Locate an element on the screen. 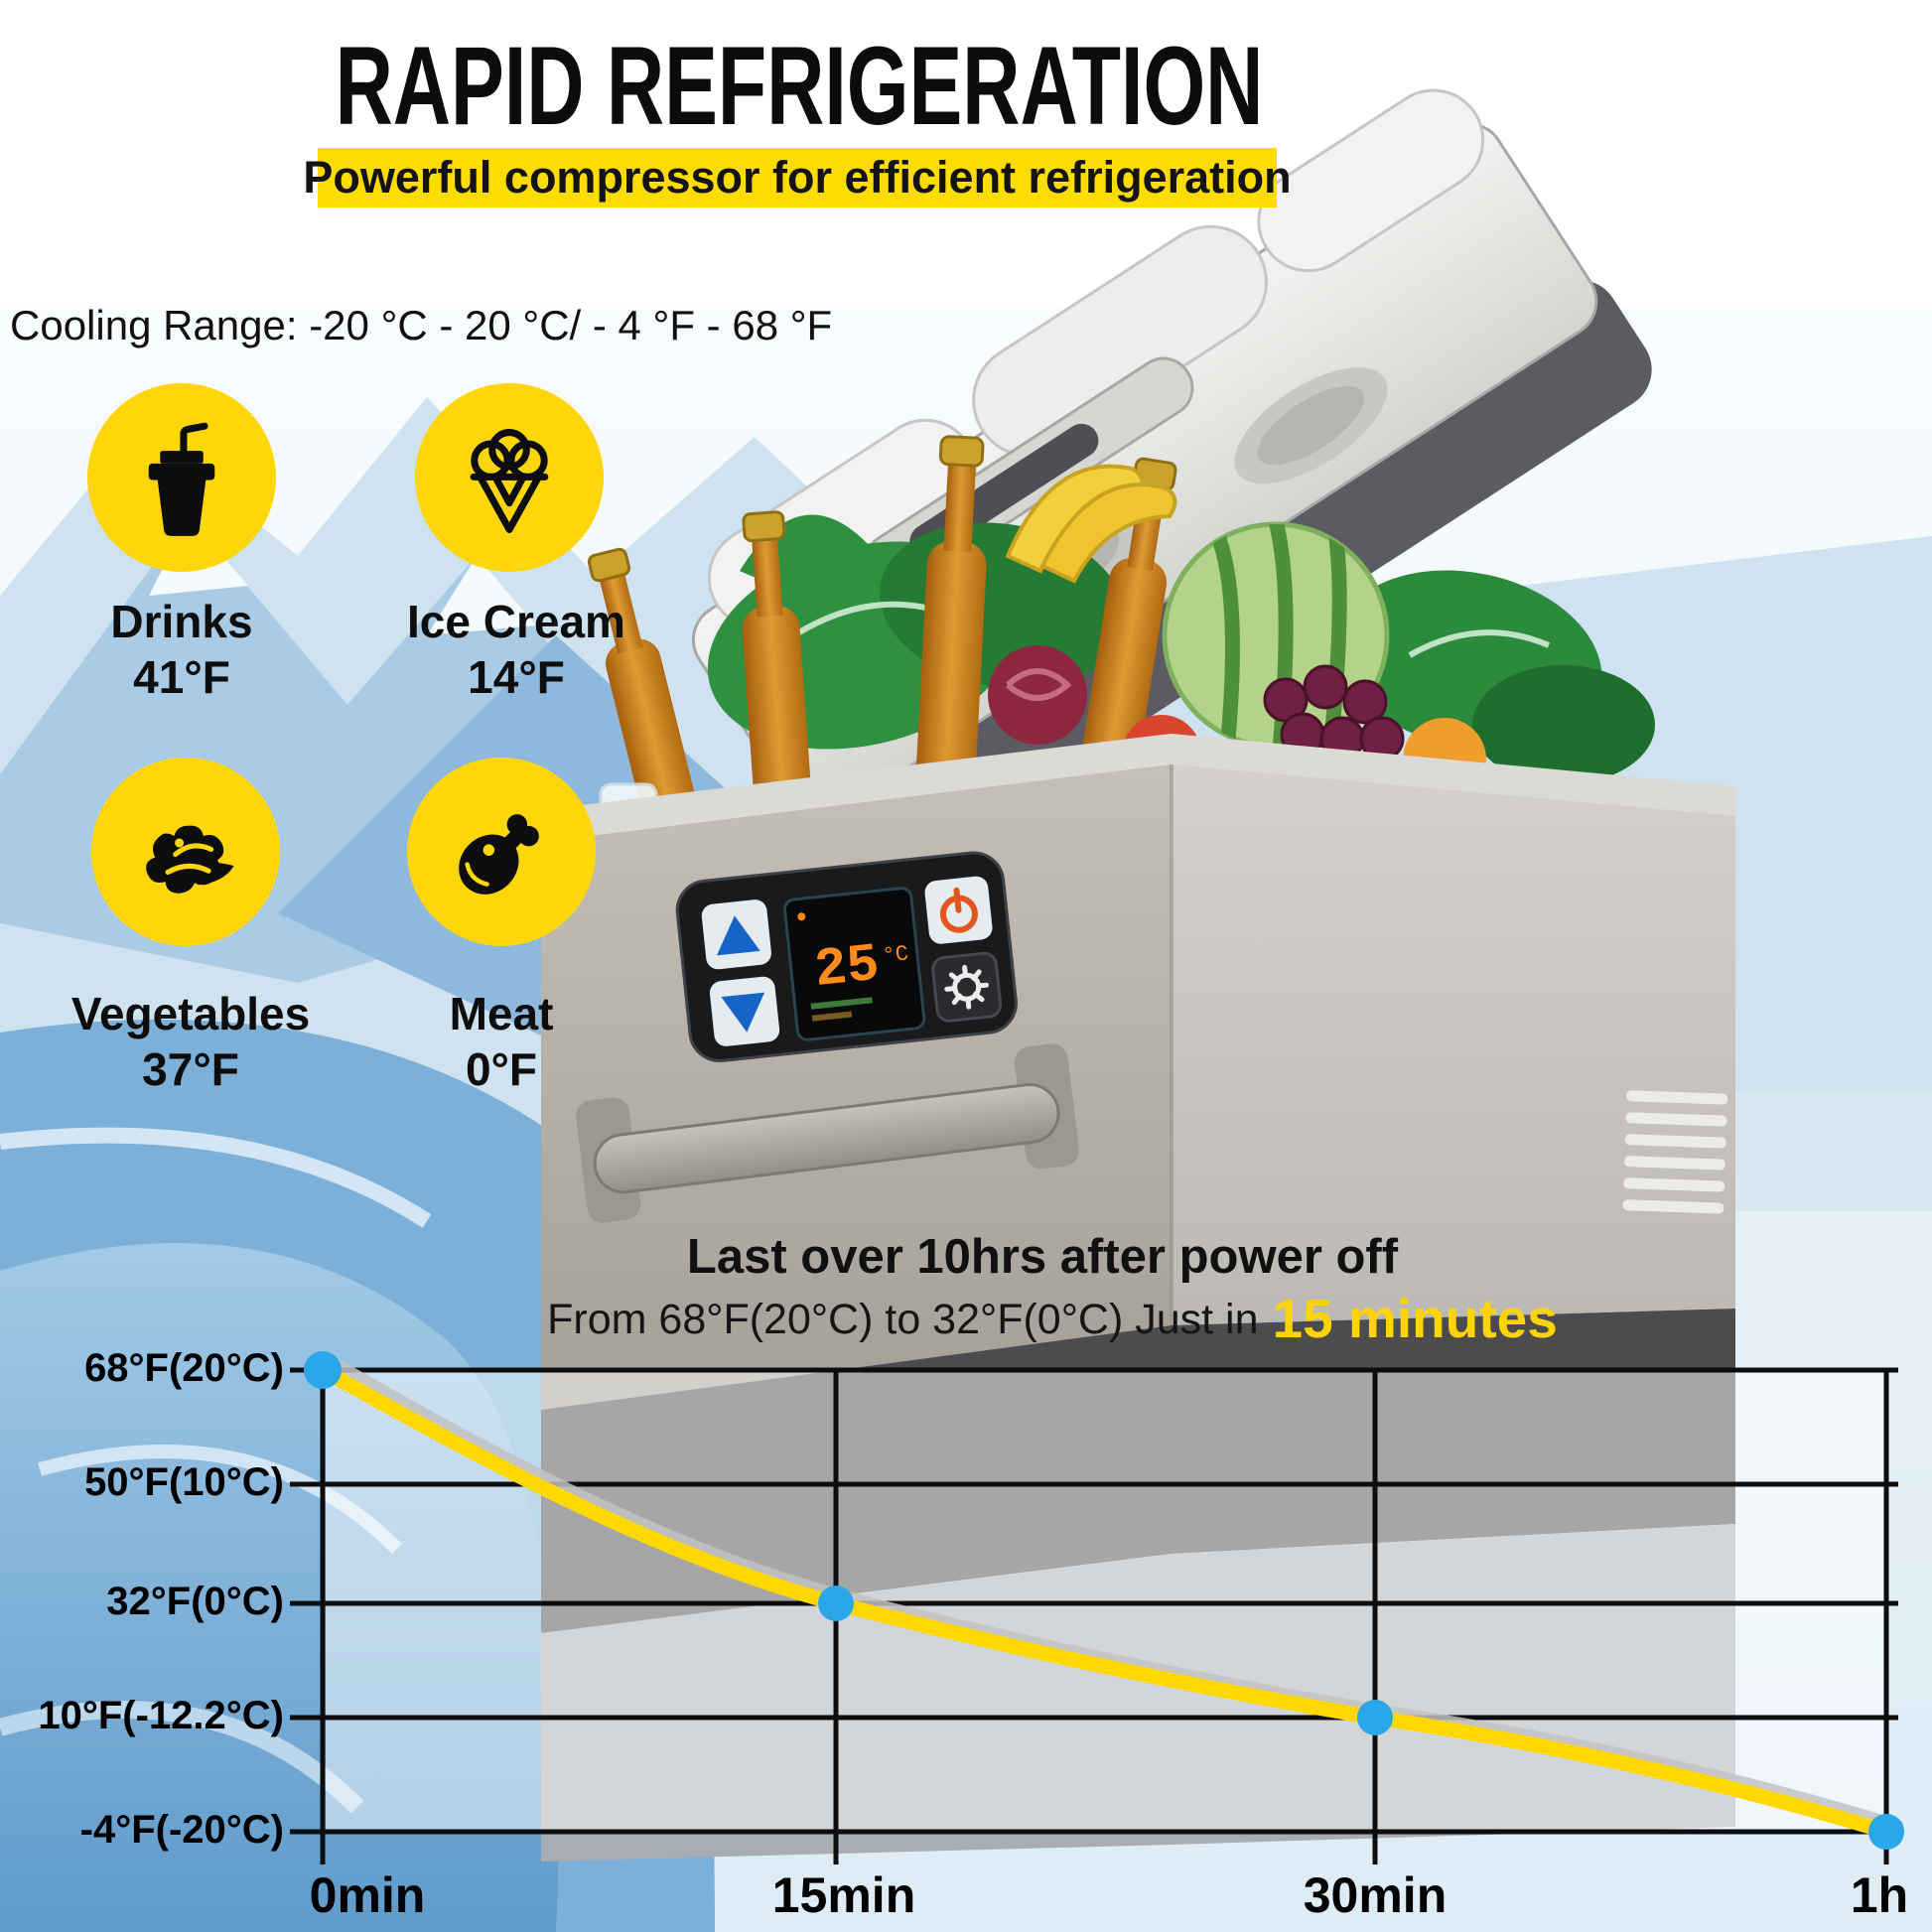 This screenshot has height=1932, width=1932. fridge-handle is located at coordinates (828, 1133).